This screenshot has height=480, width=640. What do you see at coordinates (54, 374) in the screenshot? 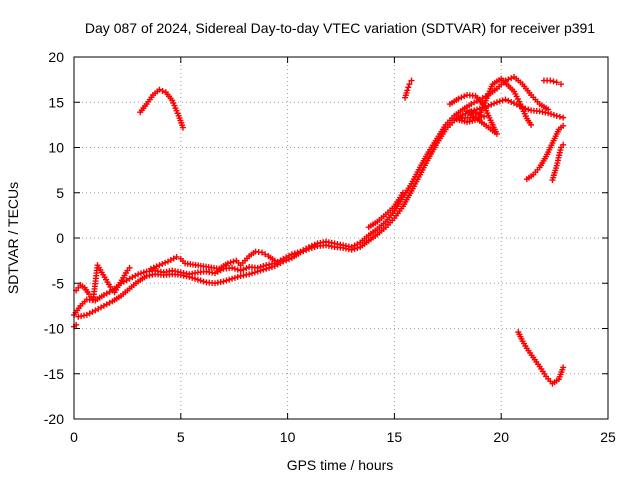
I see `y-tick-label: -15` at bounding box center [54, 374].